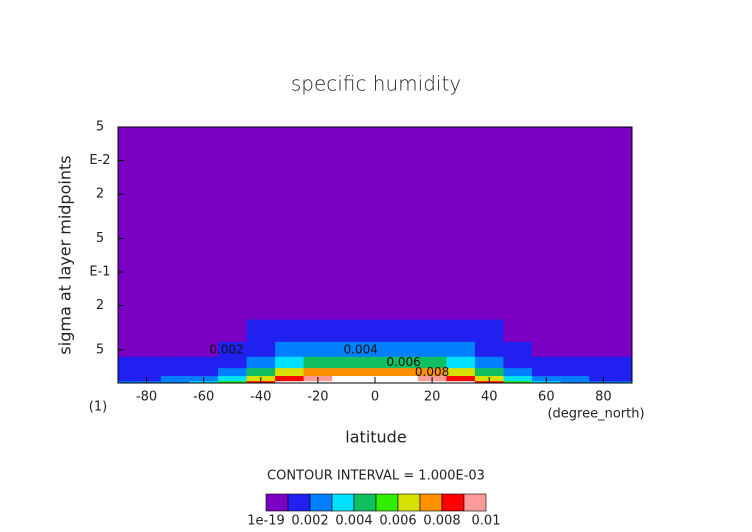 This screenshot has width=752, height=532. Describe the element at coordinates (397, 521) in the screenshot. I see `colorbar-label: 0.006` at that location.